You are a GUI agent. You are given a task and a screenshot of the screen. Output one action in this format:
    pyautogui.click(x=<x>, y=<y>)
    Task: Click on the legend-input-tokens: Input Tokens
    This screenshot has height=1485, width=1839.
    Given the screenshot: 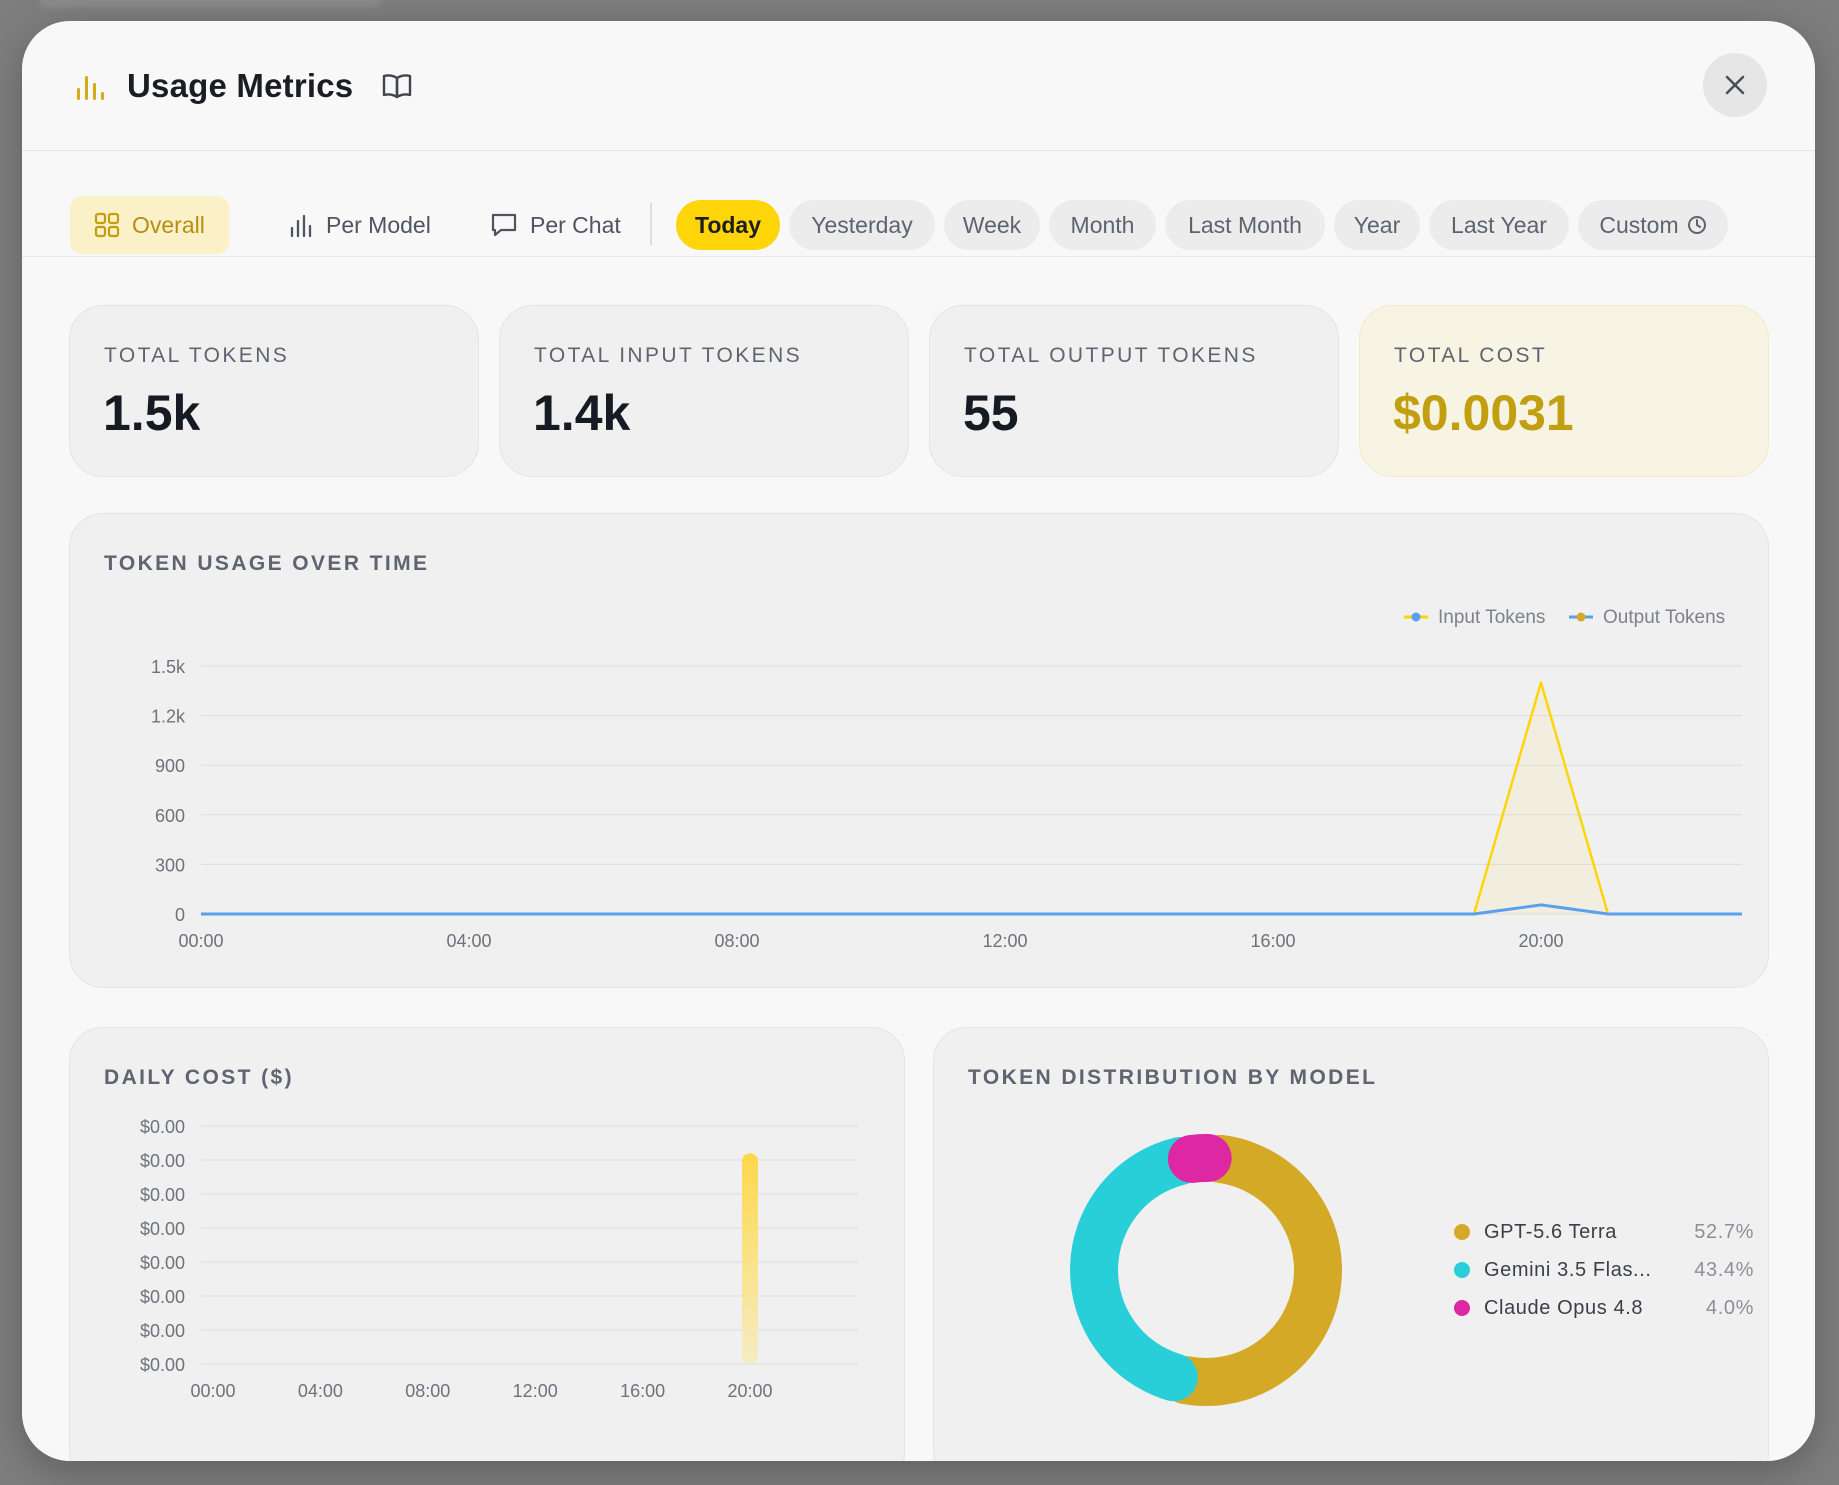 What is the action you would take?
    pyautogui.click(x=1474, y=617)
    